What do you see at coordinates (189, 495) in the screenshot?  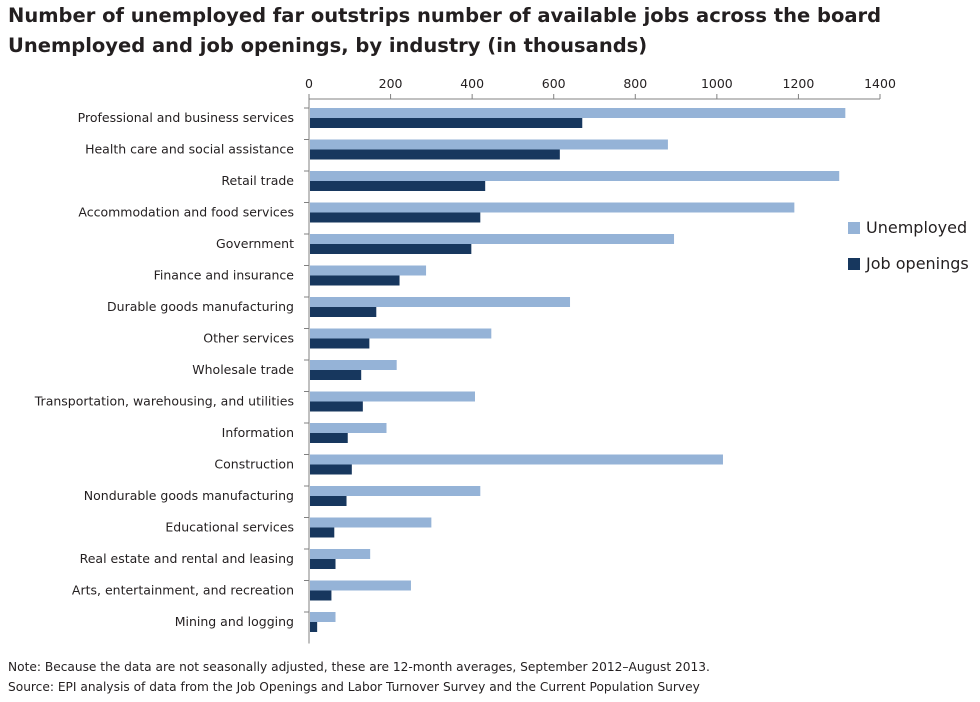 I see `category-label: Nondurable goods manufacturing` at bounding box center [189, 495].